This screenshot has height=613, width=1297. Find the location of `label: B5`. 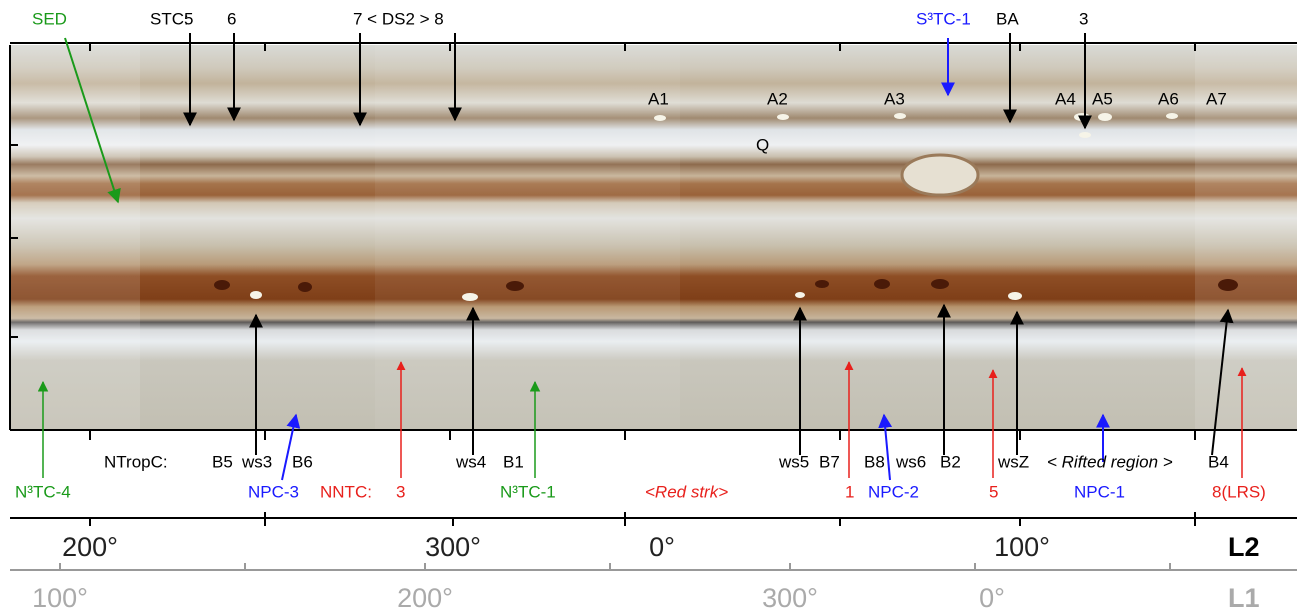

label: B5 is located at coordinates (222, 461).